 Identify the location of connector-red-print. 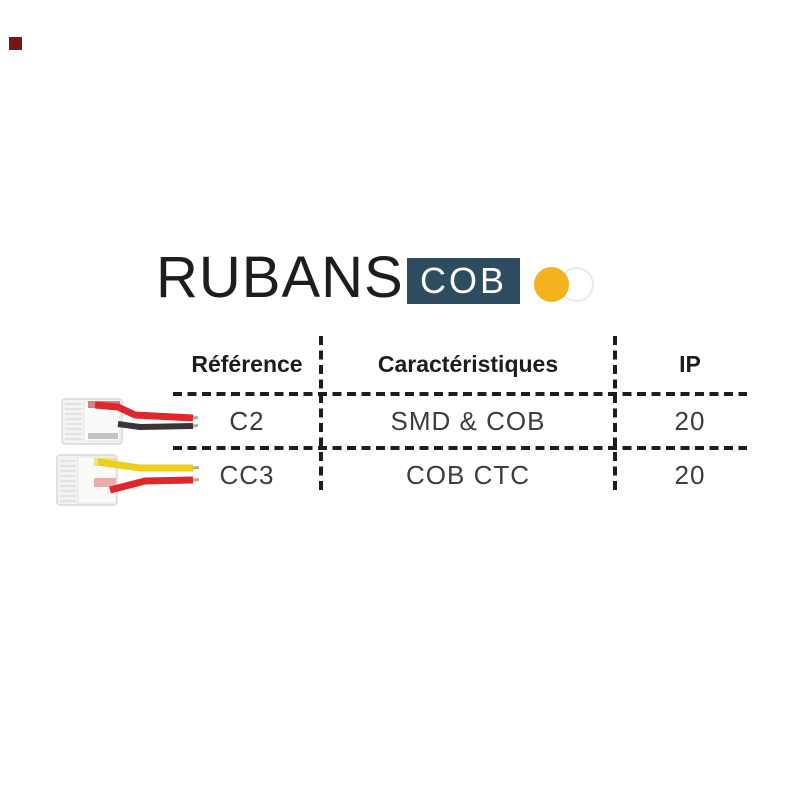
(105, 482).